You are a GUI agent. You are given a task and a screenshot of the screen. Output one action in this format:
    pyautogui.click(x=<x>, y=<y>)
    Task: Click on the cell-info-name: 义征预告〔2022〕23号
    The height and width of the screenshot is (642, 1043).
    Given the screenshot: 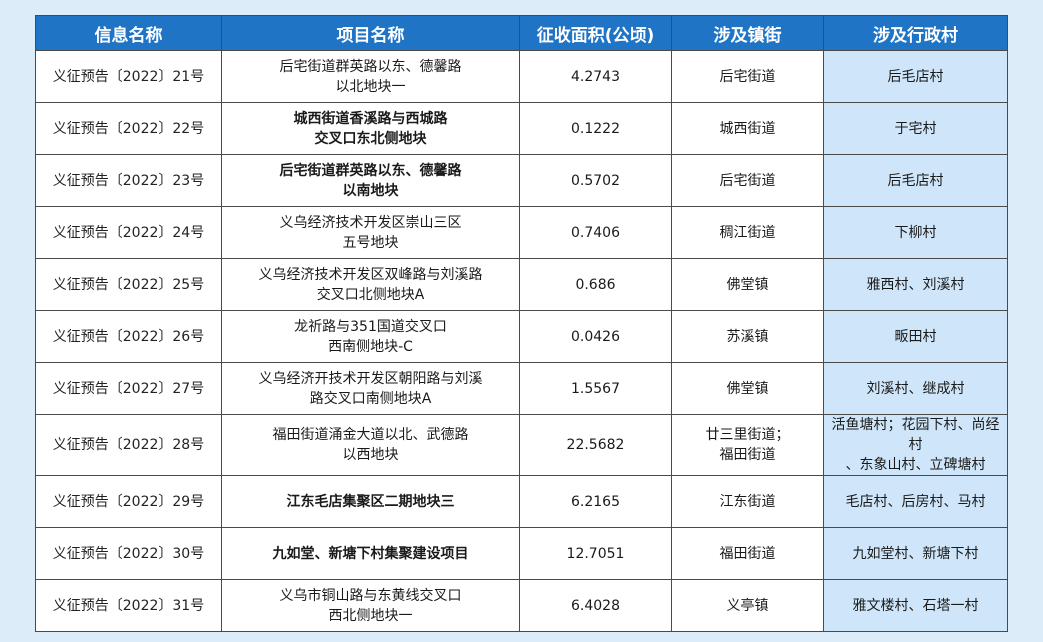 What is the action you would take?
    pyautogui.click(x=128, y=180)
    